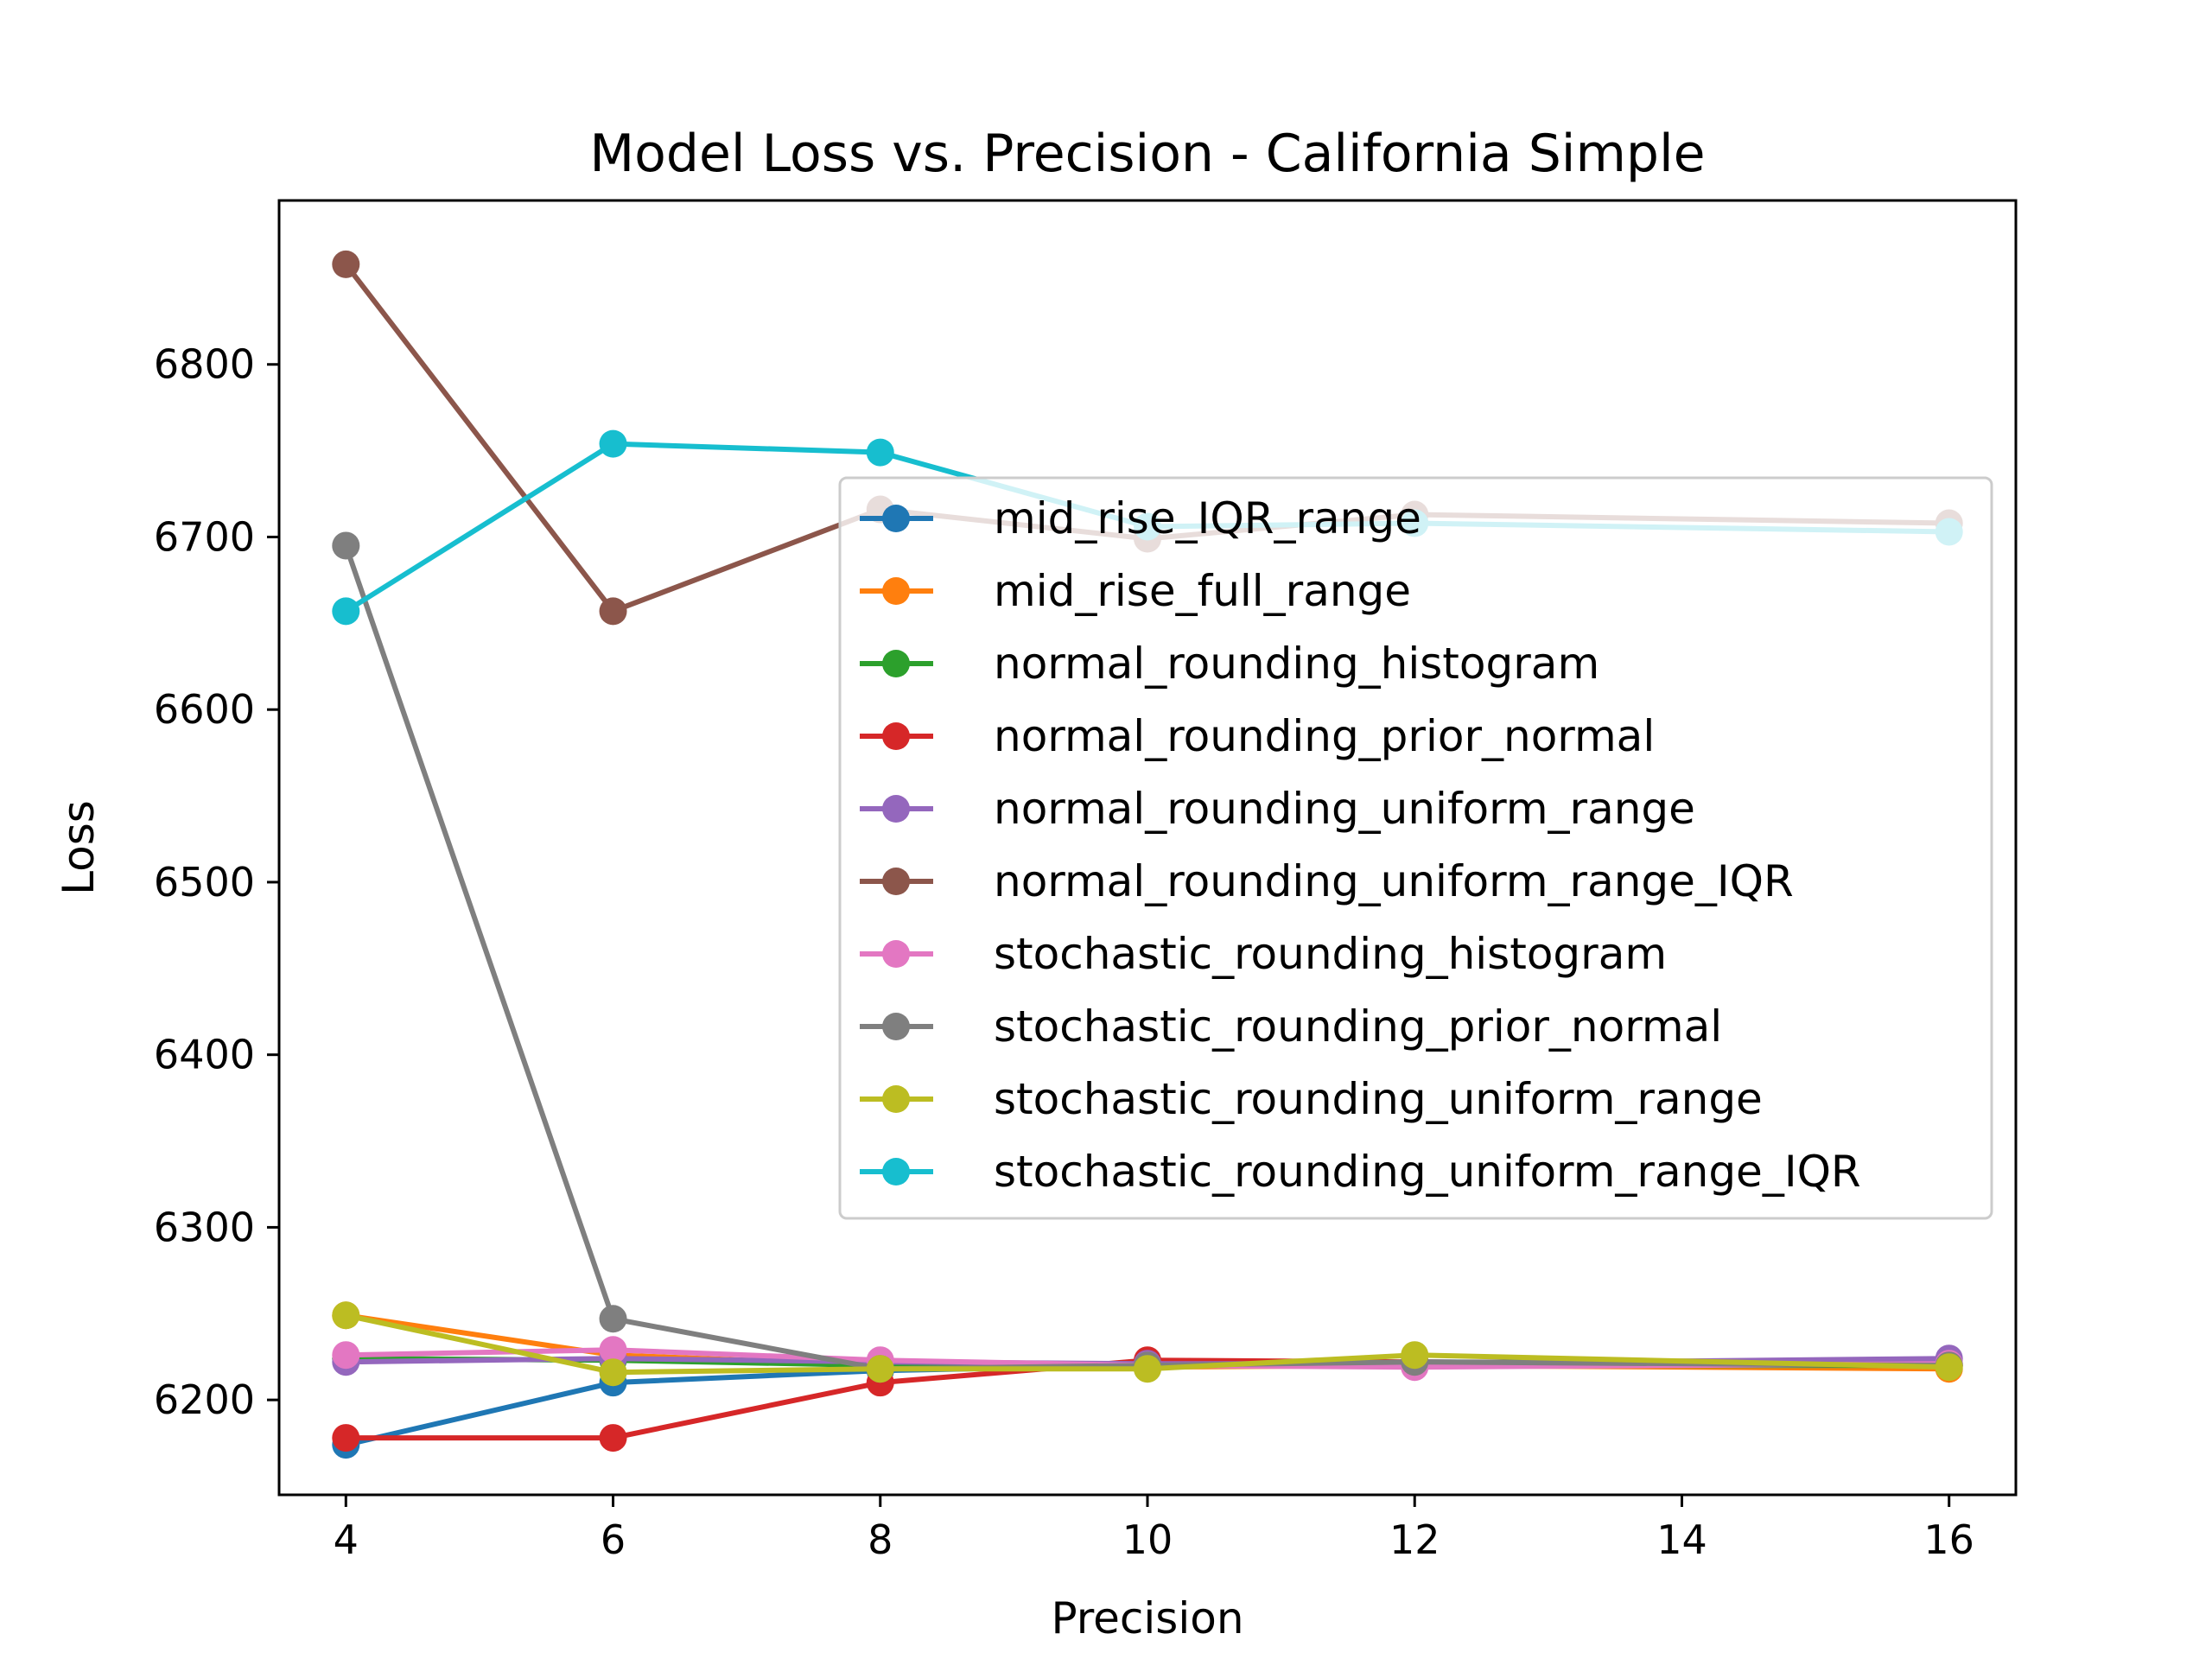  Describe the element at coordinates (204, 364) in the screenshot. I see `y-tick-label: 6800` at that location.